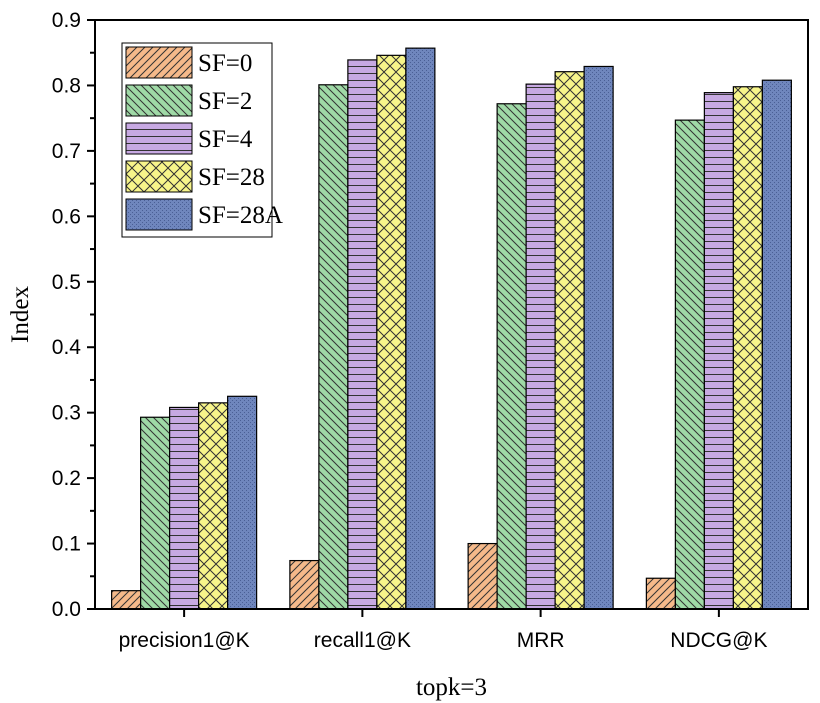  I want to click on x-category-label: precision1@K, so click(184, 640).